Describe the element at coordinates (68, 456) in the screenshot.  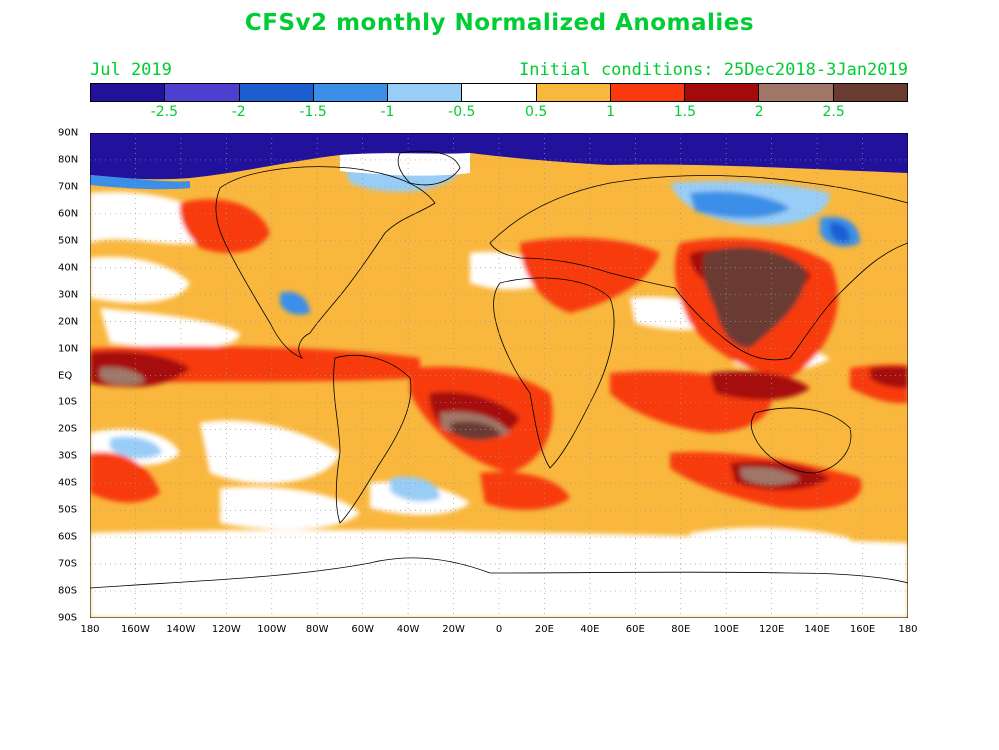
I see `latitude-label: 30S` at that location.